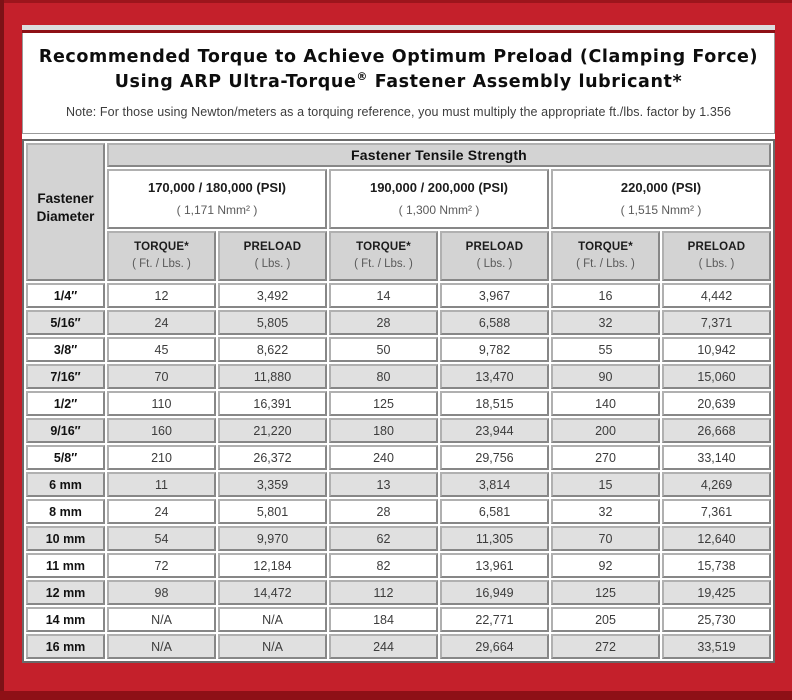 The image size is (792, 700). Describe the element at coordinates (398, 647) in the screenshot. I see `table-row: 16 mm N/A N/A 244 29,664 272 33,519` at that location.